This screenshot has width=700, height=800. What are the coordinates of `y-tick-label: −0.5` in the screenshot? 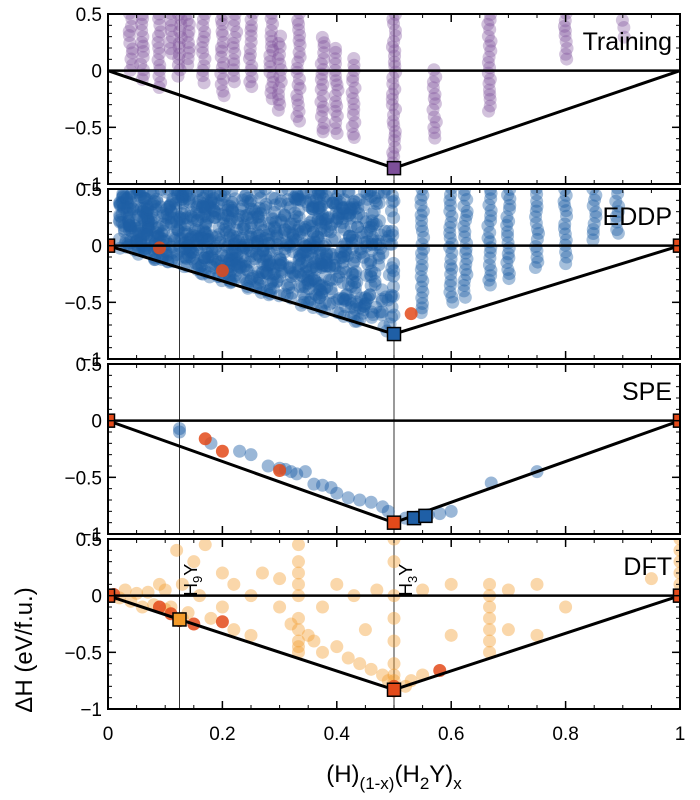 It's located at (83, 653).